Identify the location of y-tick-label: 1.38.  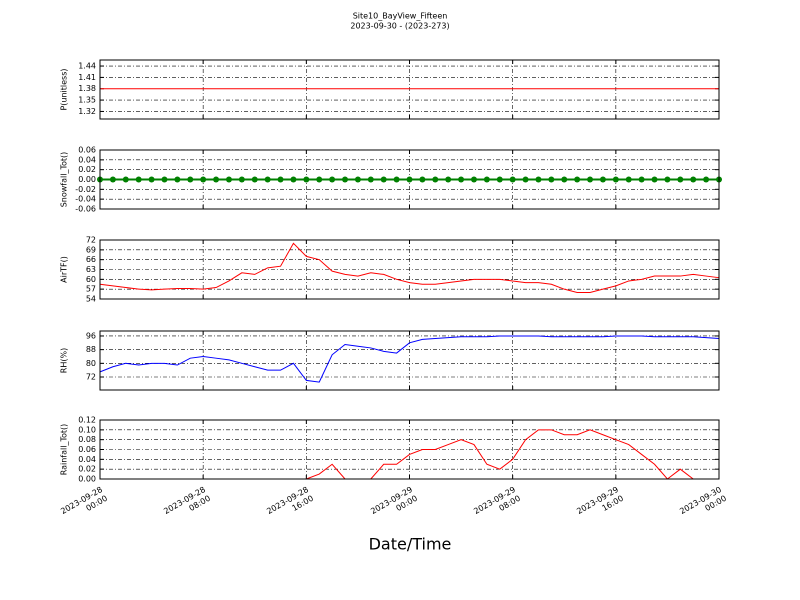
(87, 88).